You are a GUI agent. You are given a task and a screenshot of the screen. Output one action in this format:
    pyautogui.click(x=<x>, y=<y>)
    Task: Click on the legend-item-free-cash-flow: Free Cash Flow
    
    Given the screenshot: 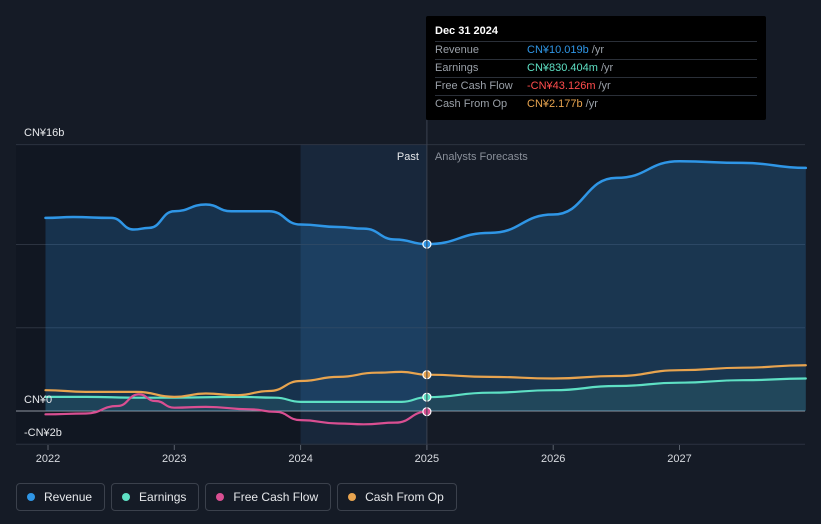 What is the action you would take?
    pyautogui.click(x=268, y=497)
    